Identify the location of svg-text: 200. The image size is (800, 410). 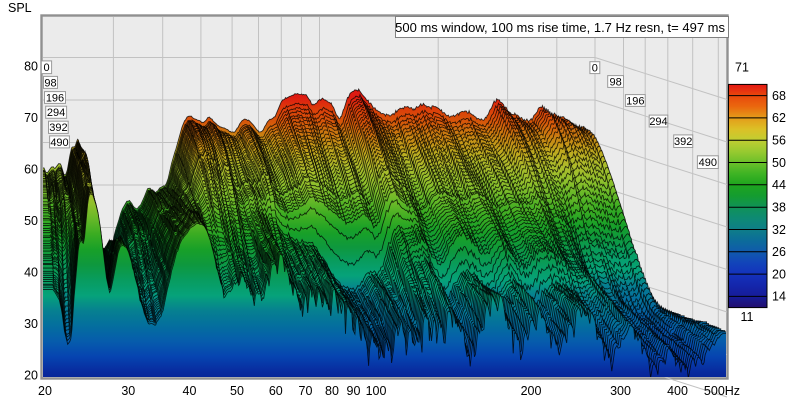
(531, 391).